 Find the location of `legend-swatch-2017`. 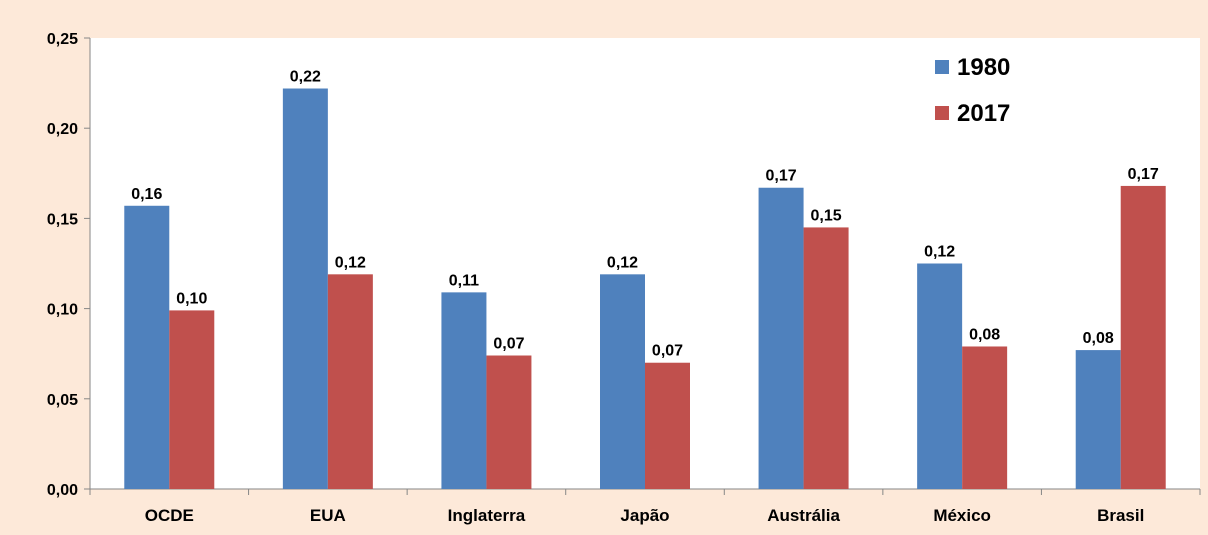

legend-swatch-2017 is located at coordinates (942, 113).